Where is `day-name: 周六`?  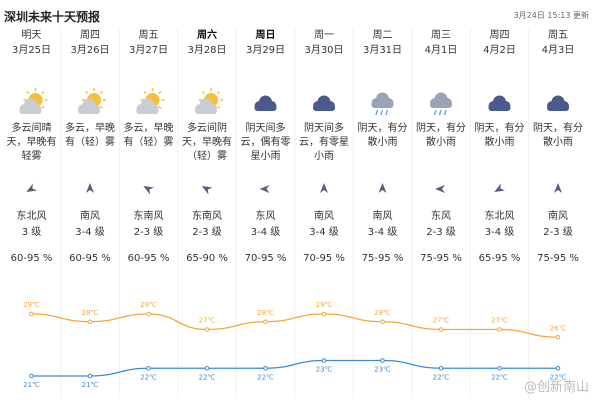 day-name: 周六 is located at coordinates (207, 35).